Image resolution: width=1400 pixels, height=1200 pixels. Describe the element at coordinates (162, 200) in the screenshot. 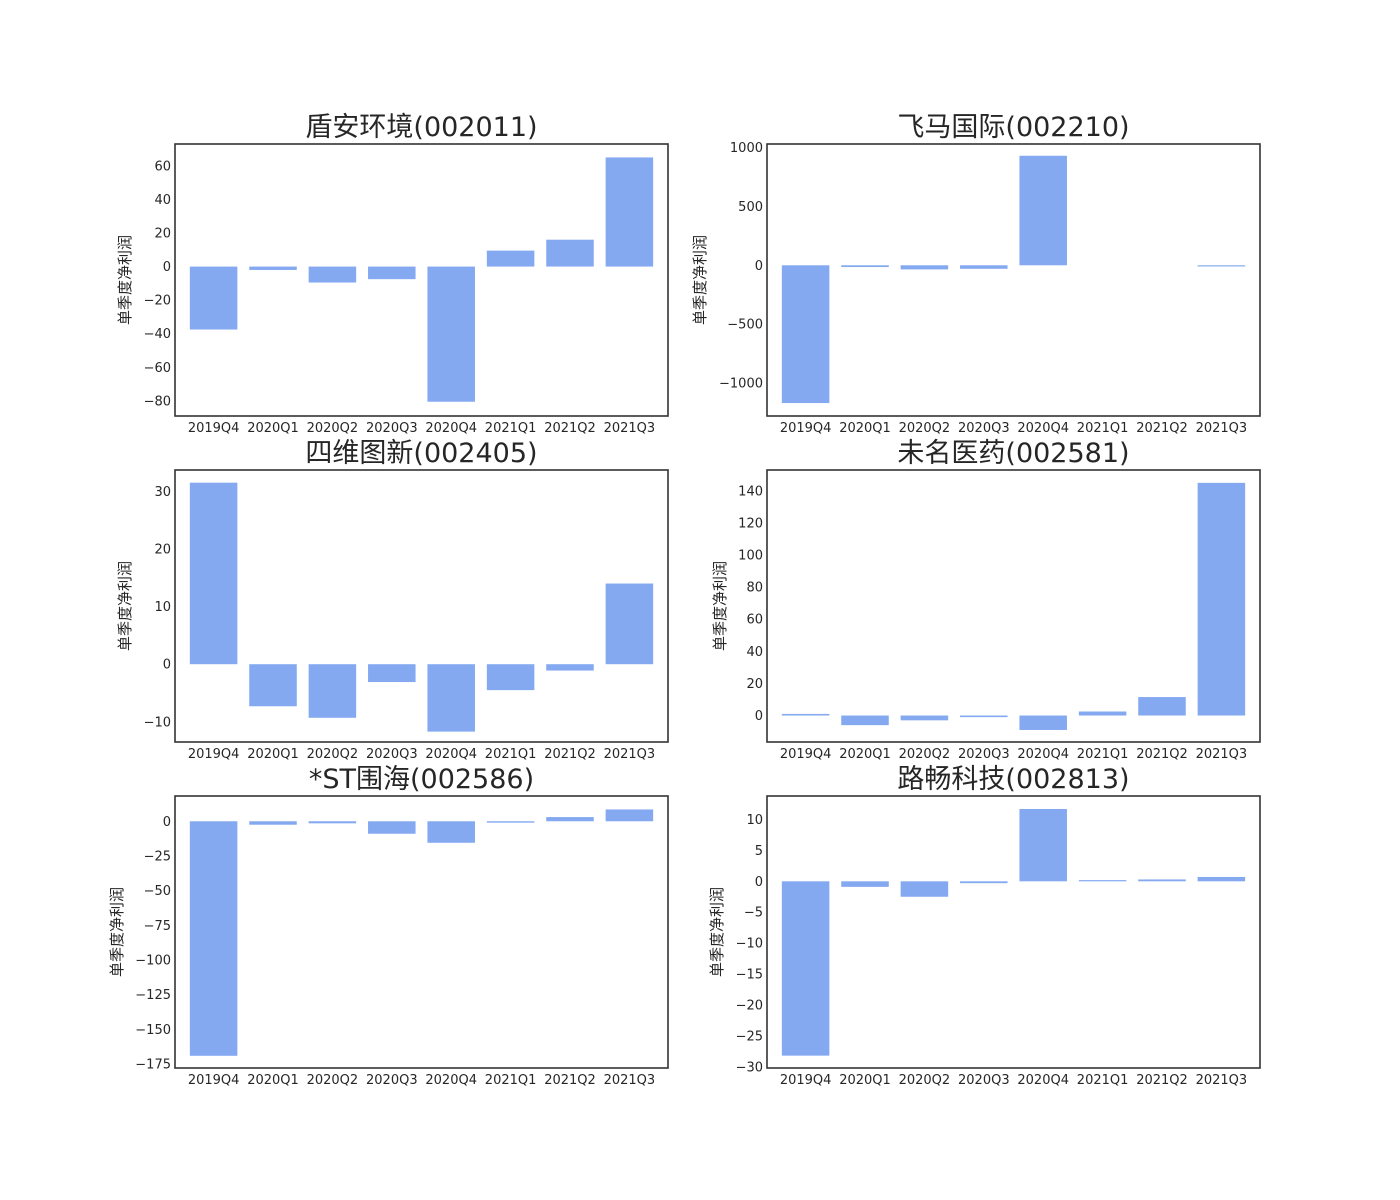

I see `y-tick-label: 40` at that location.